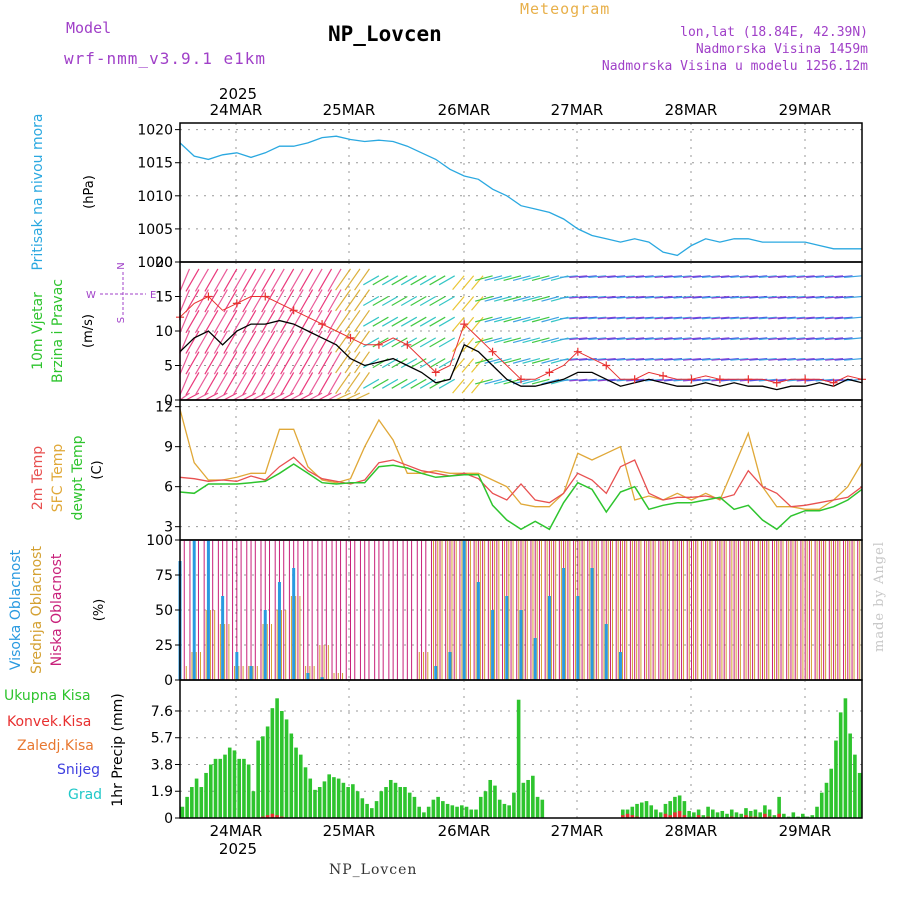  Describe the element at coordinates (55, 746) in the screenshot. I see `legend-frz: Zaledj.Kisa` at that location.